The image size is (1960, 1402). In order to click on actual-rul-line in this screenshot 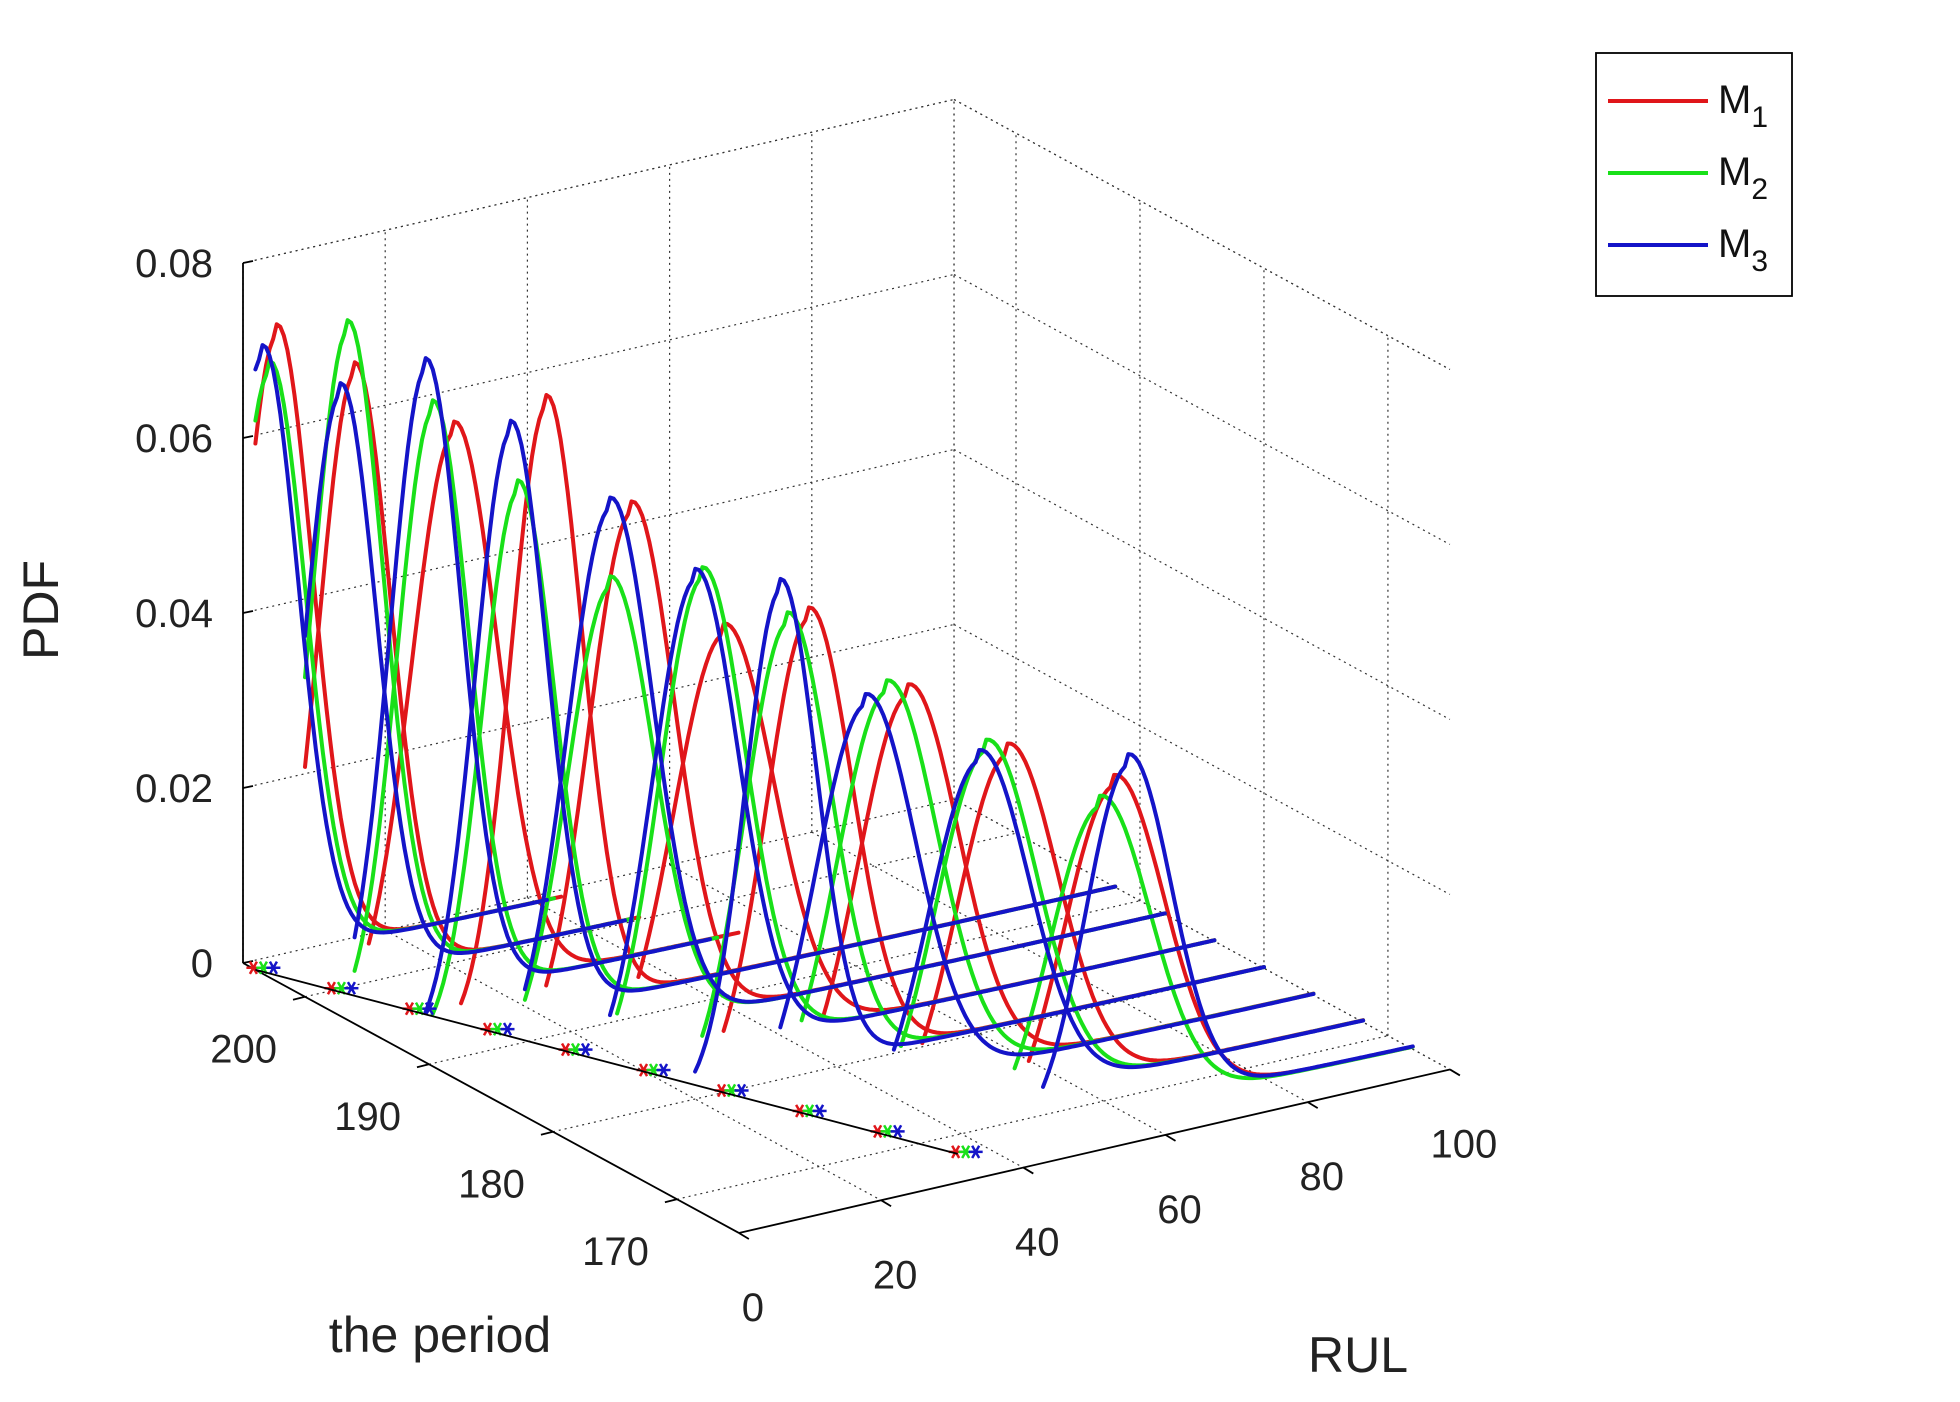, I will do `click(606, 1061)`.